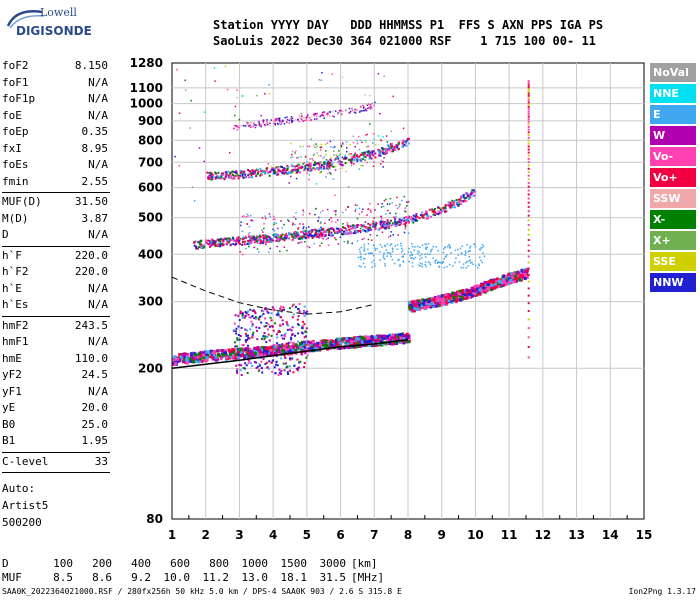  Describe the element at coordinates (56, 192) in the screenshot. I see `param-separator` at that location.